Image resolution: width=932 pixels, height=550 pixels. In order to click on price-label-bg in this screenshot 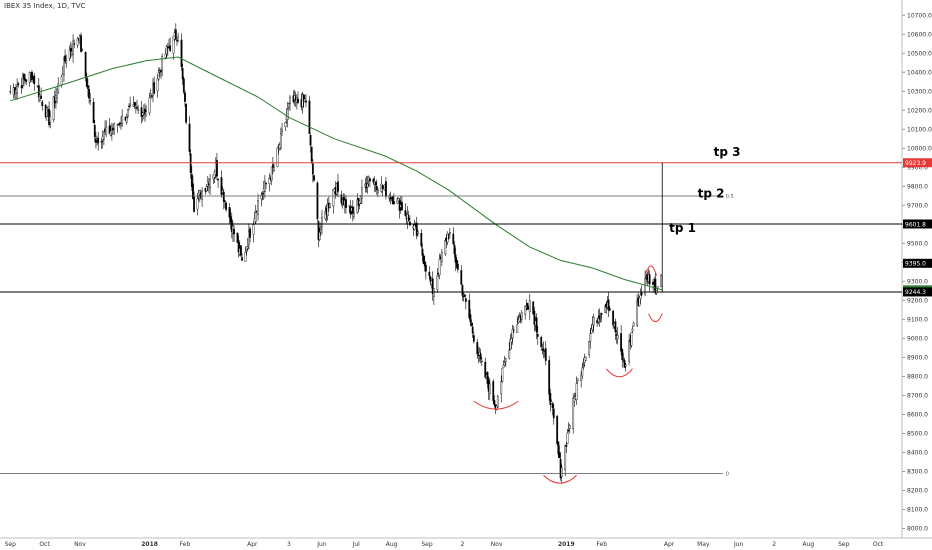, I will do `click(917, 163)`.